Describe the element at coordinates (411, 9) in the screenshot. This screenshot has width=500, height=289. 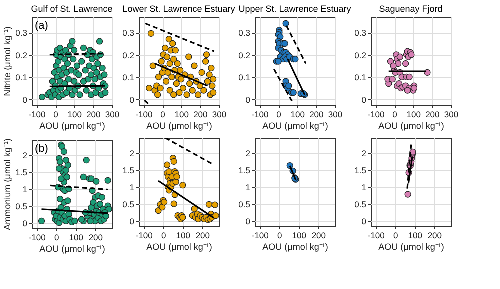
I see `chart-title: Saguenay Fjord` at that location.